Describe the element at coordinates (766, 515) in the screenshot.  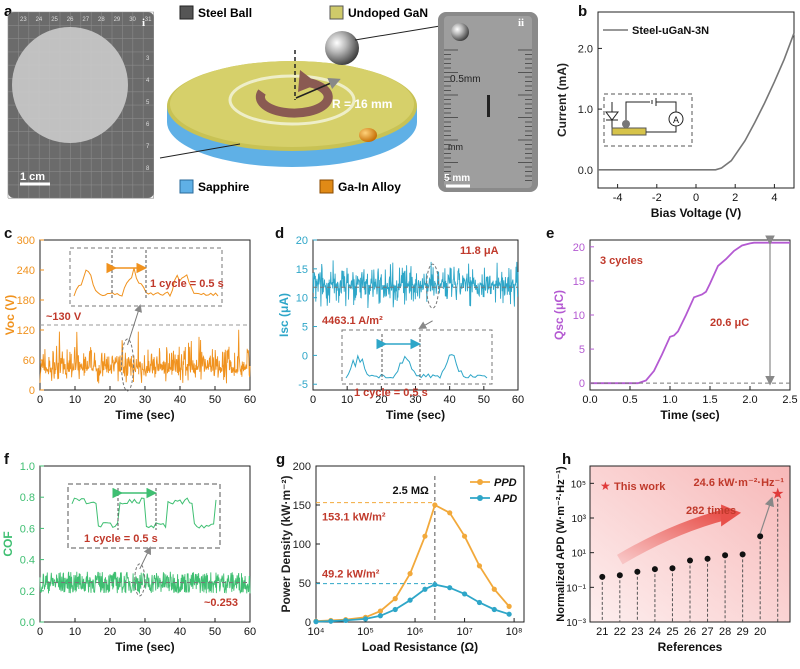
I see `improvement-arrow` at that location.